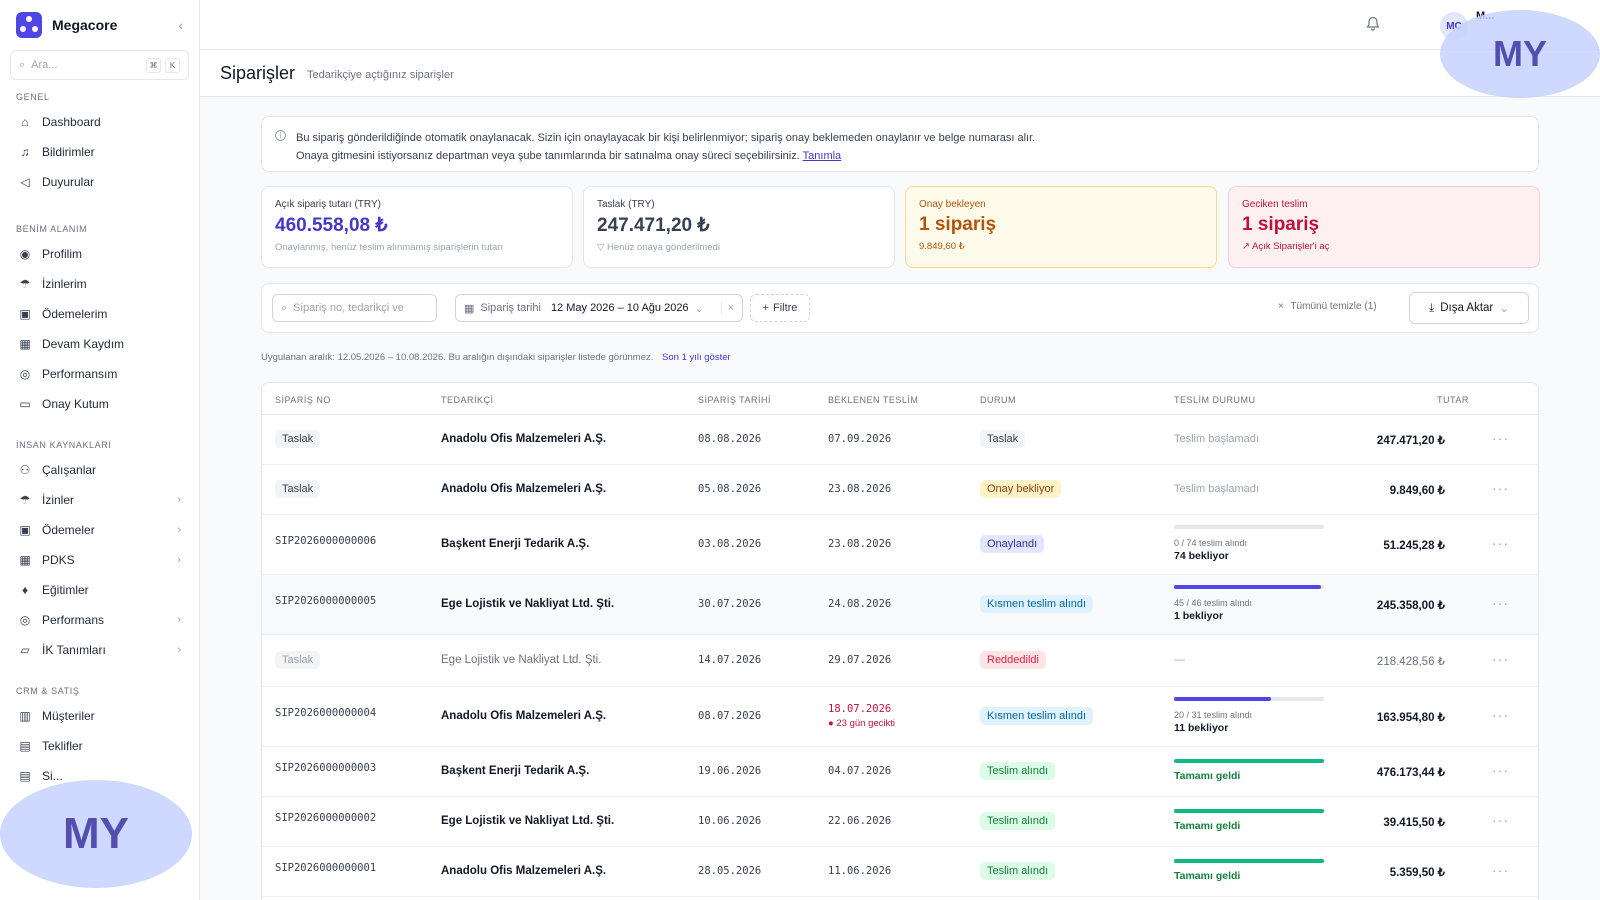 This screenshot has width=1600, height=900. Describe the element at coordinates (99, 530) in the screenshot. I see `sidebar-item: ▣ Ödemeler ›` at that location.